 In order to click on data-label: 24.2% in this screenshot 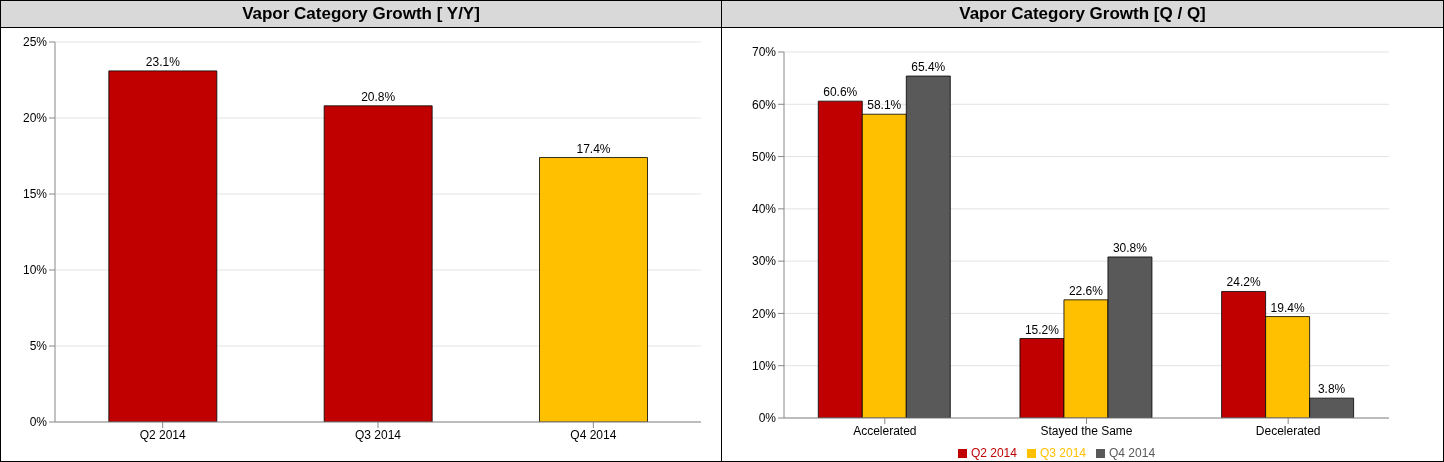, I will do `click(1243, 282)`.